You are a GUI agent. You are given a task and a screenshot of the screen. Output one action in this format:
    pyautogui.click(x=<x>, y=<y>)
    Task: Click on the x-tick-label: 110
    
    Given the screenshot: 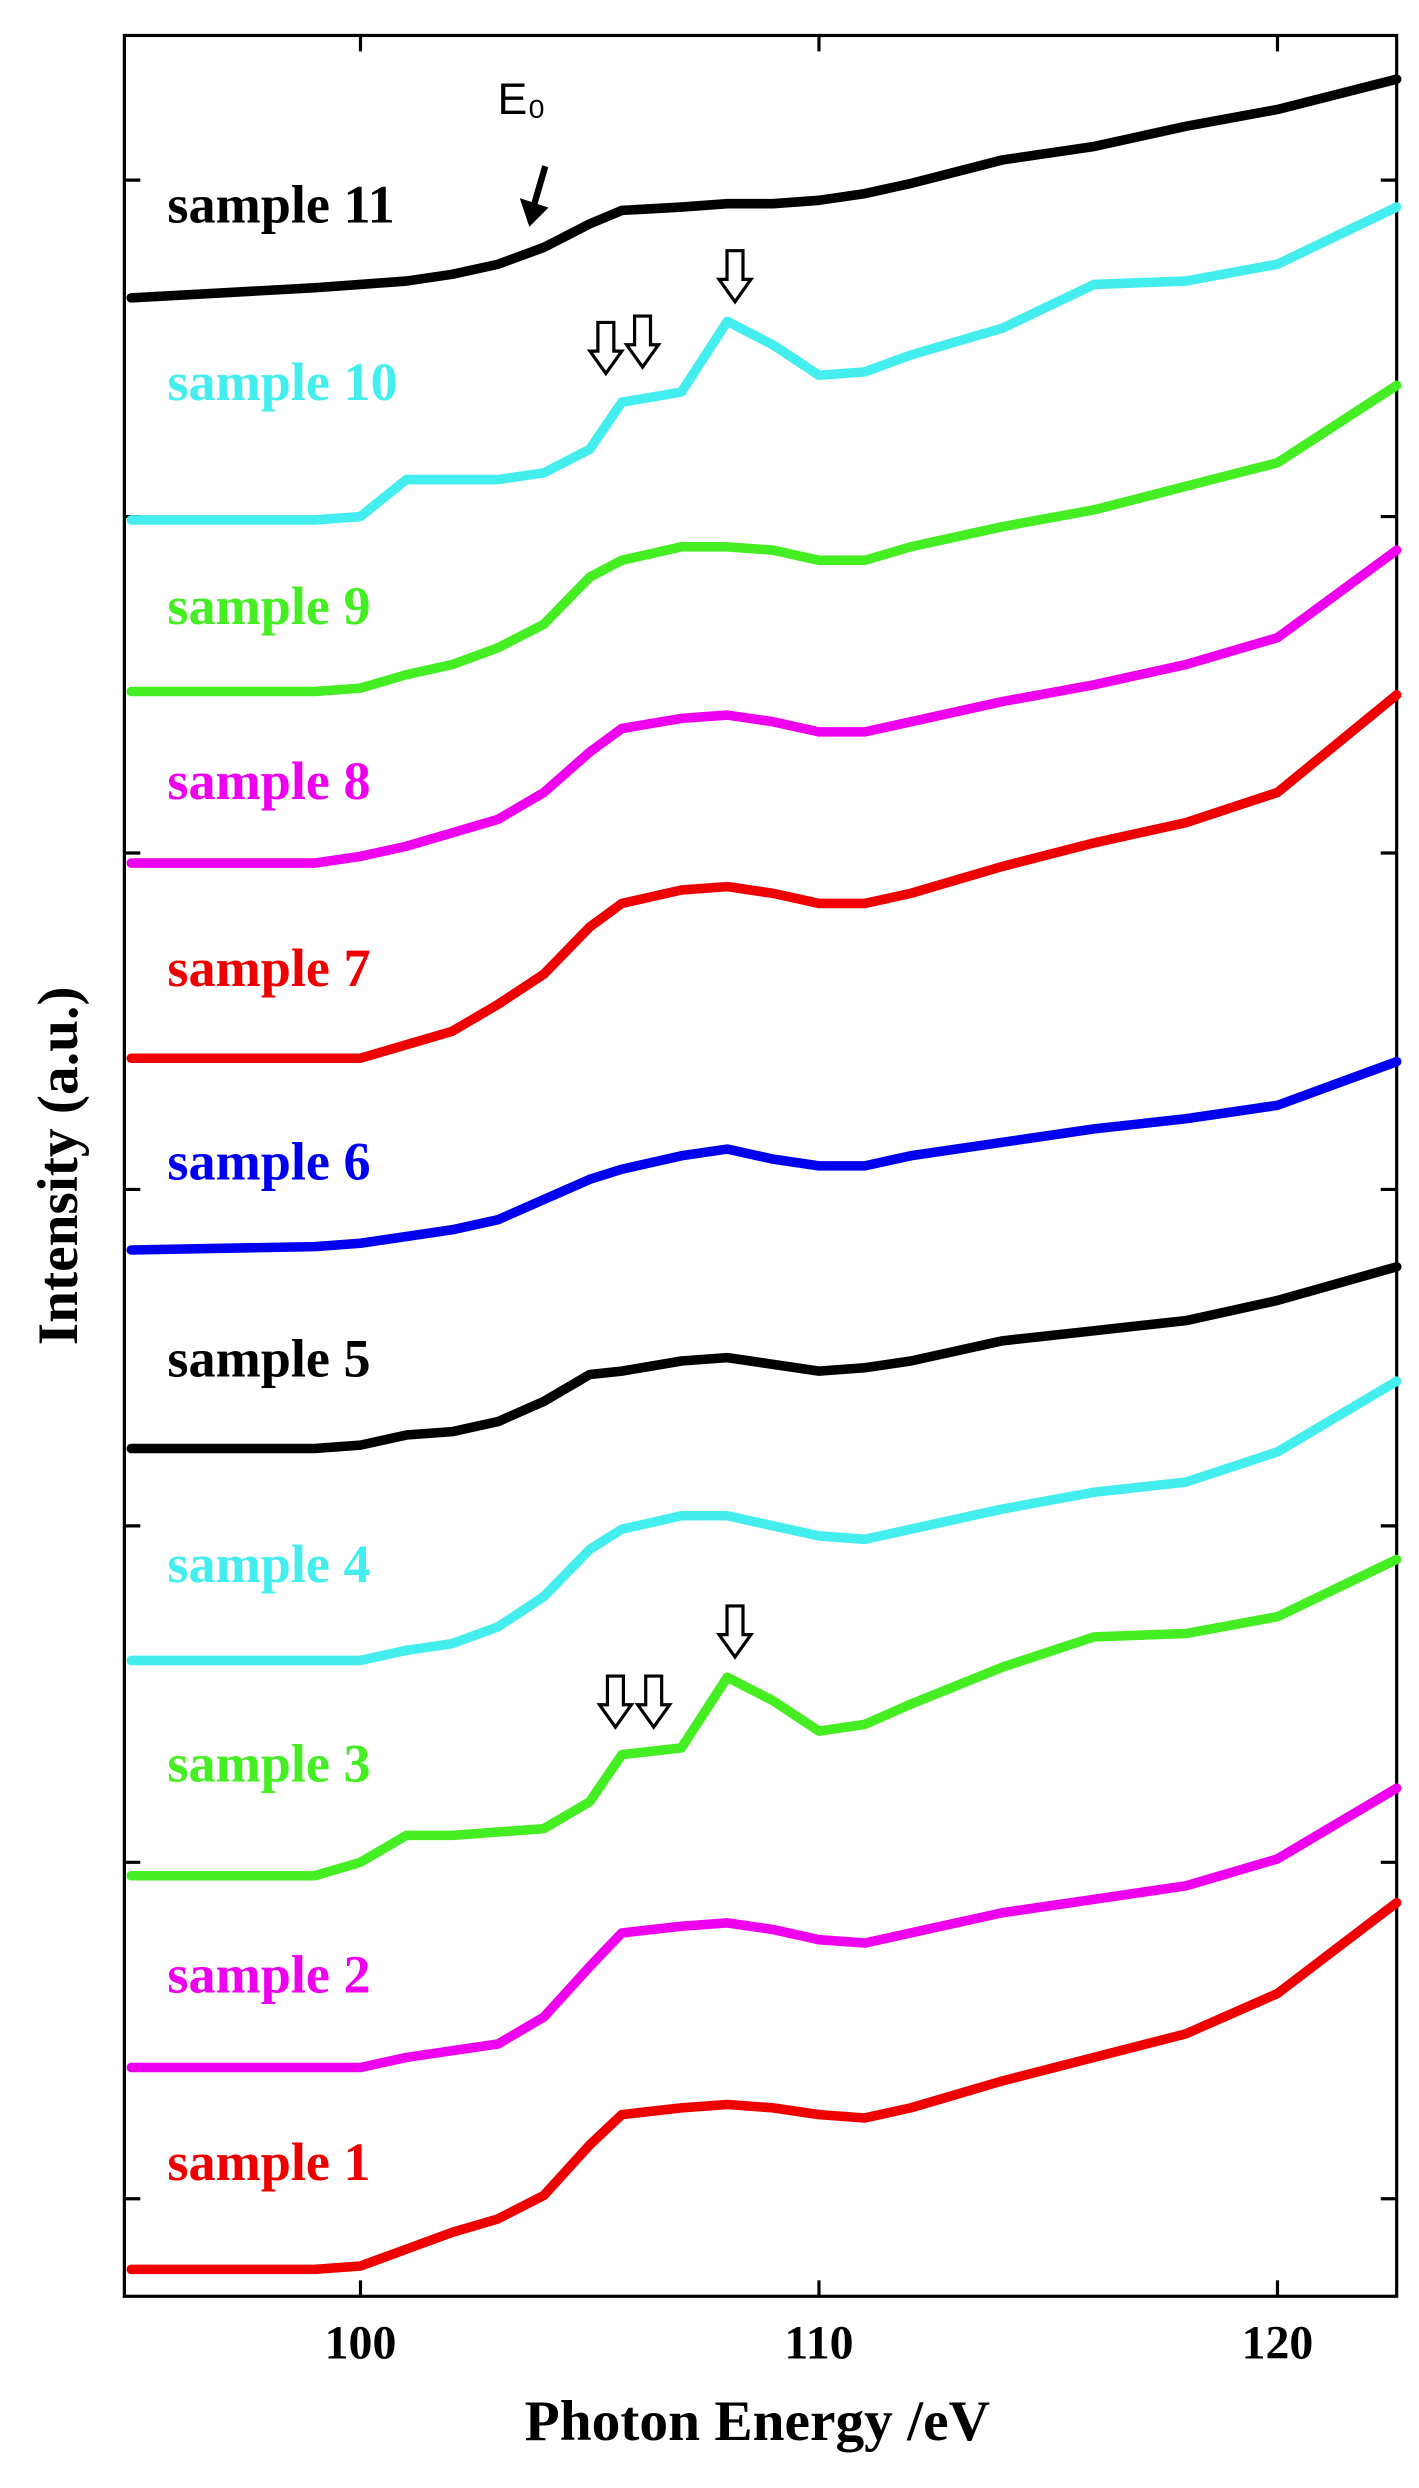 What is the action you would take?
    pyautogui.click(x=818, y=2342)
    